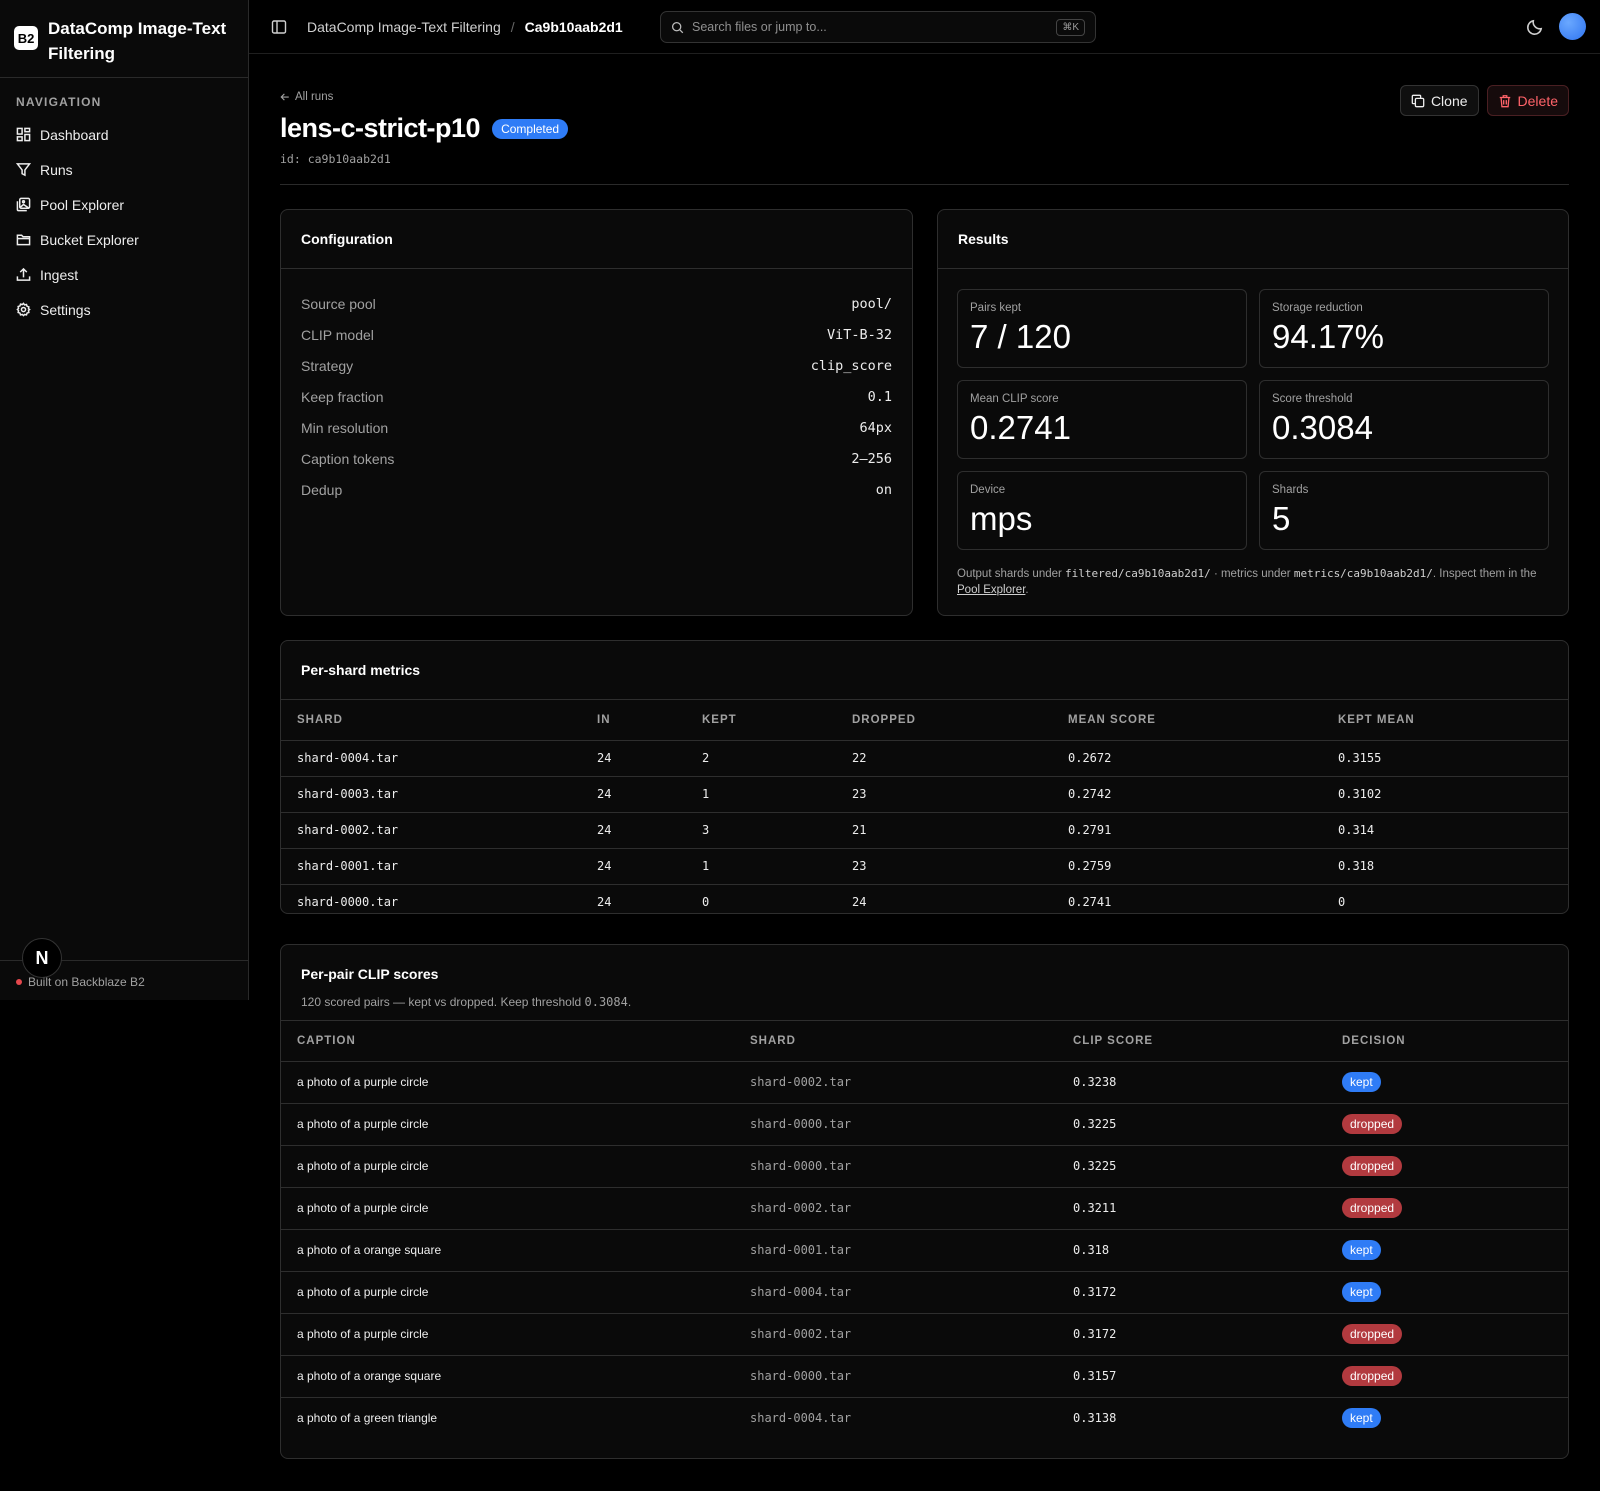  Describe the element at coordinates (124, 274) in the screenshot. I see `sidebar-item-ingest: Ingest` at that location.